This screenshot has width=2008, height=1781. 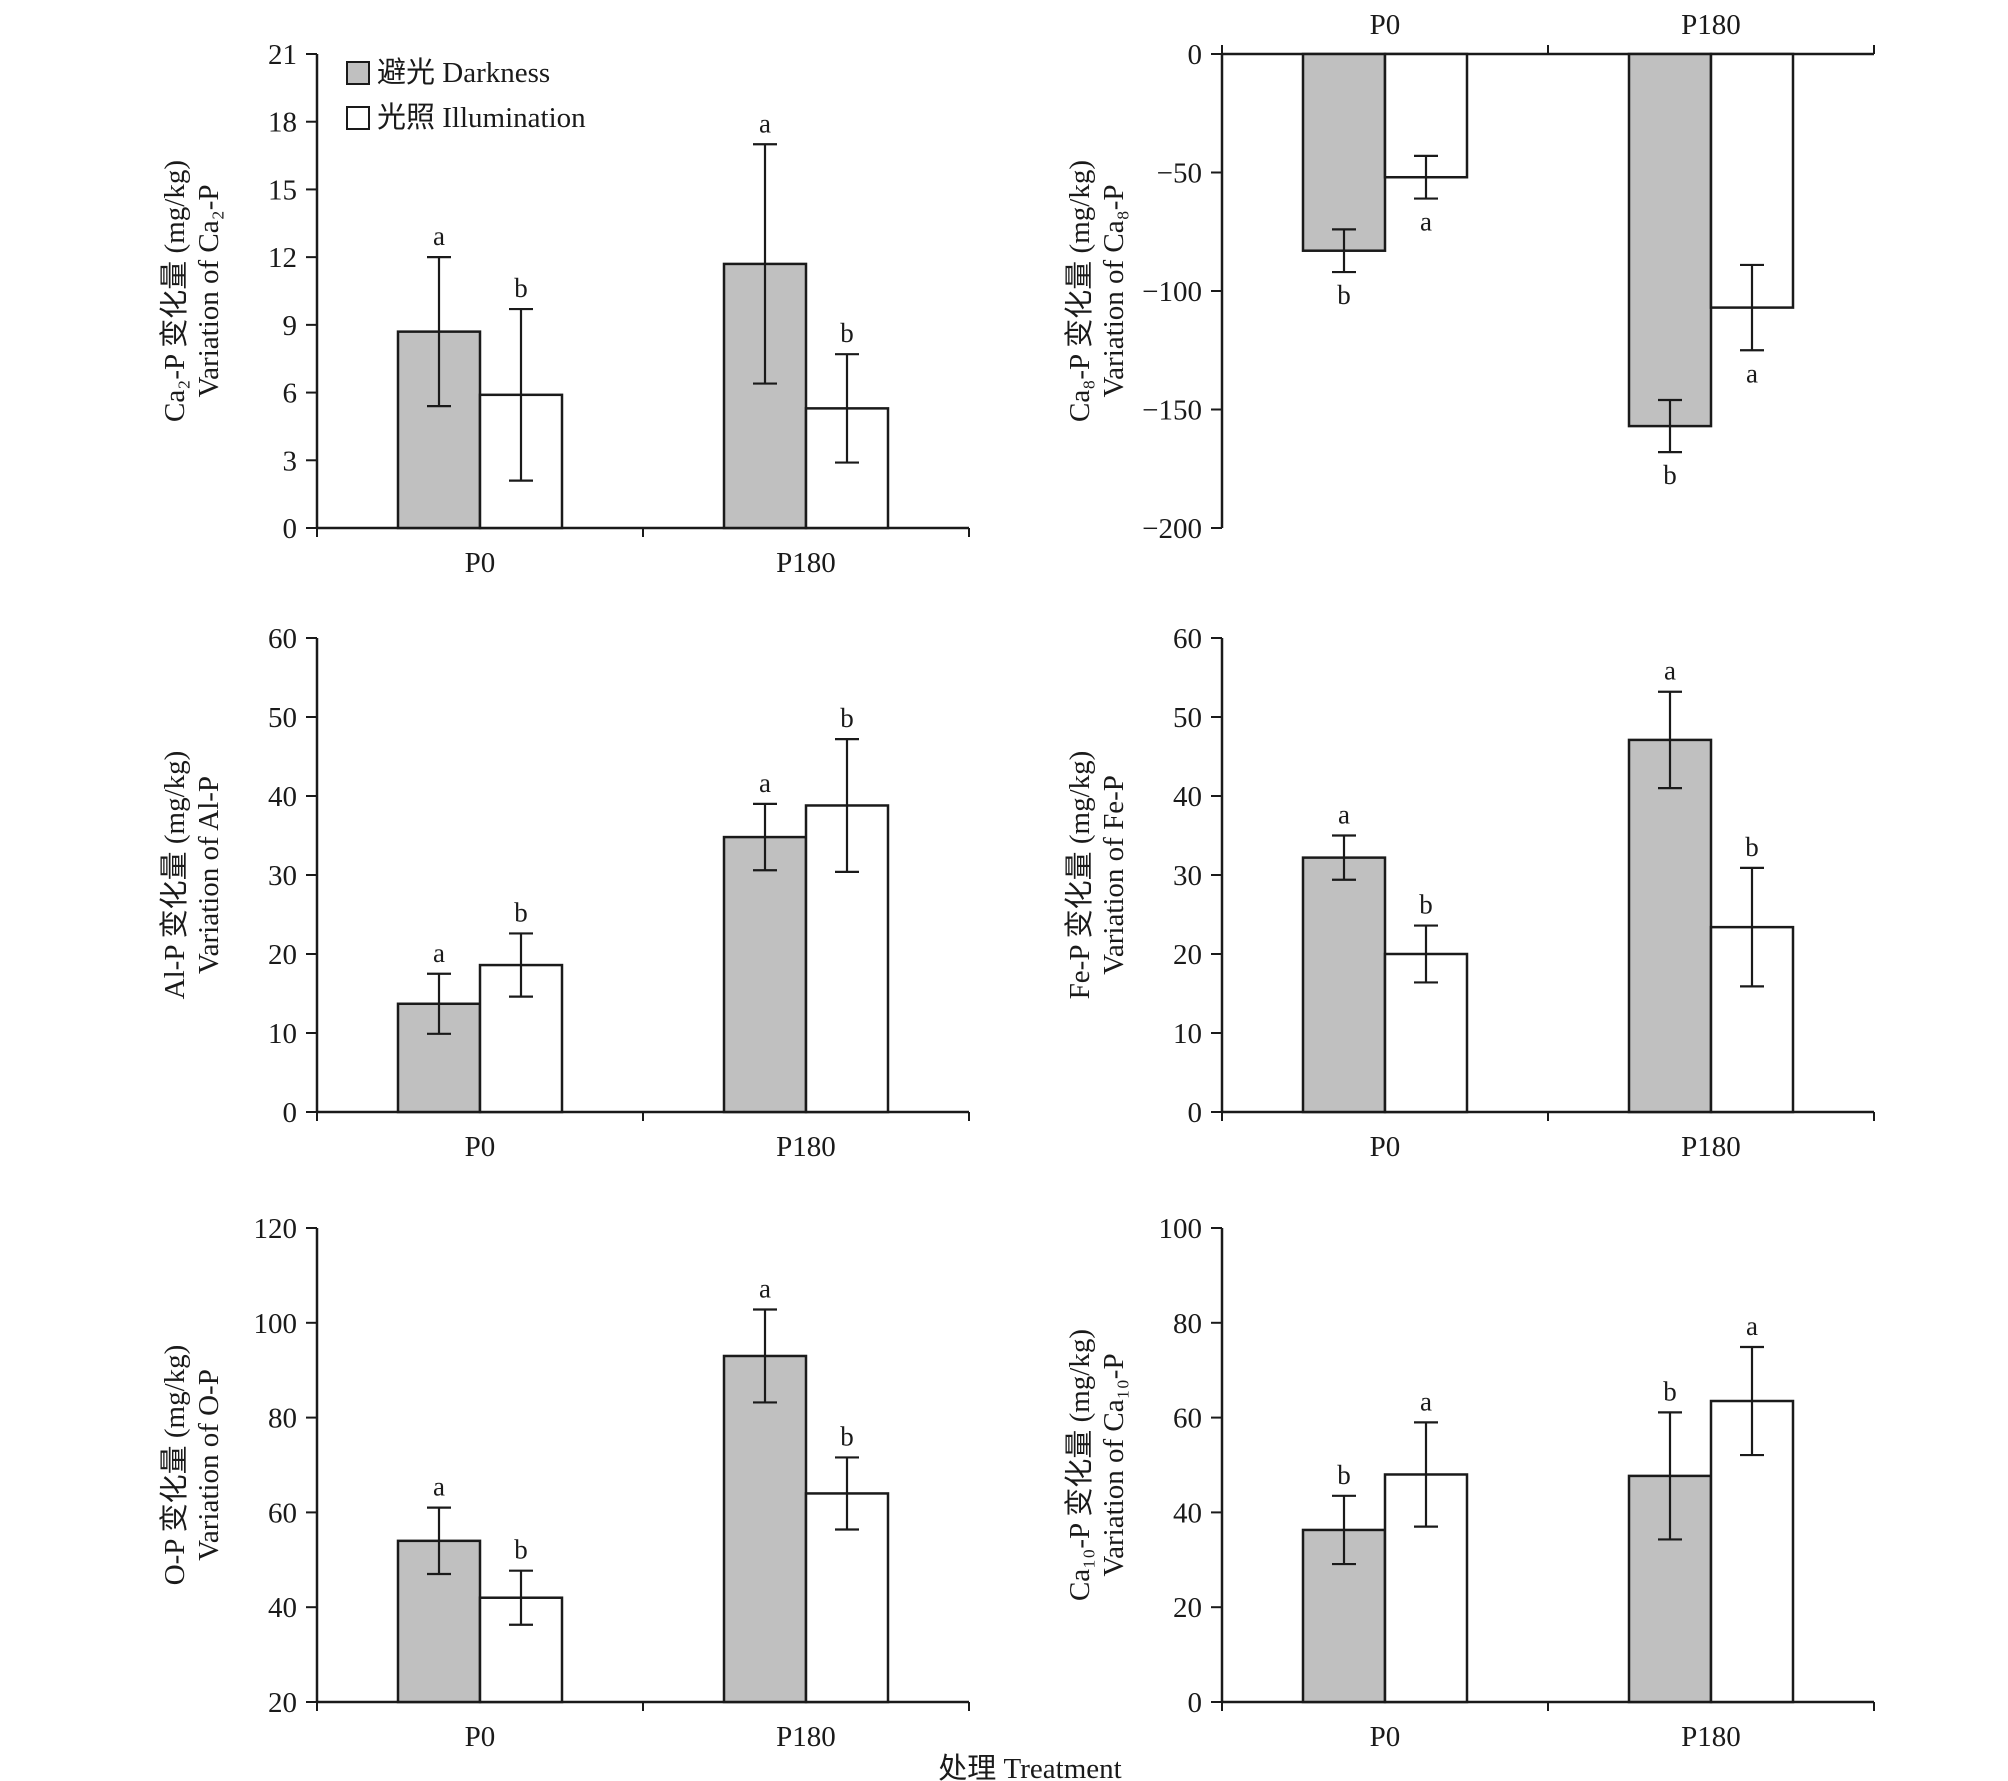 What do you see at coordinates (358, 118) in the screenshot?
I see `legend-swatch-illumination` at bounding box center [358, 118].